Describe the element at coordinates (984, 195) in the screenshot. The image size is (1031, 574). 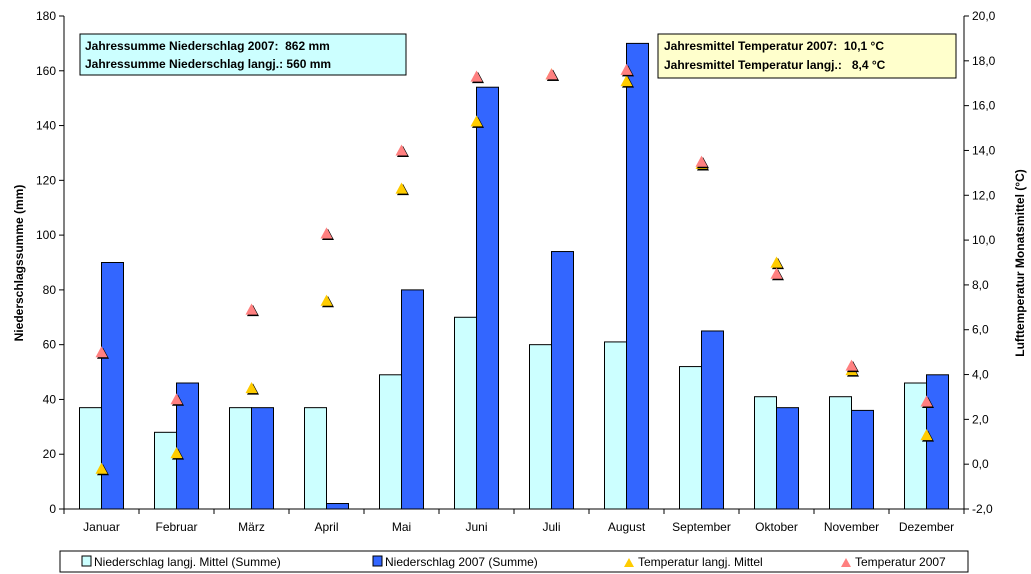
I see `right-tick-label: 12,0` at that location.